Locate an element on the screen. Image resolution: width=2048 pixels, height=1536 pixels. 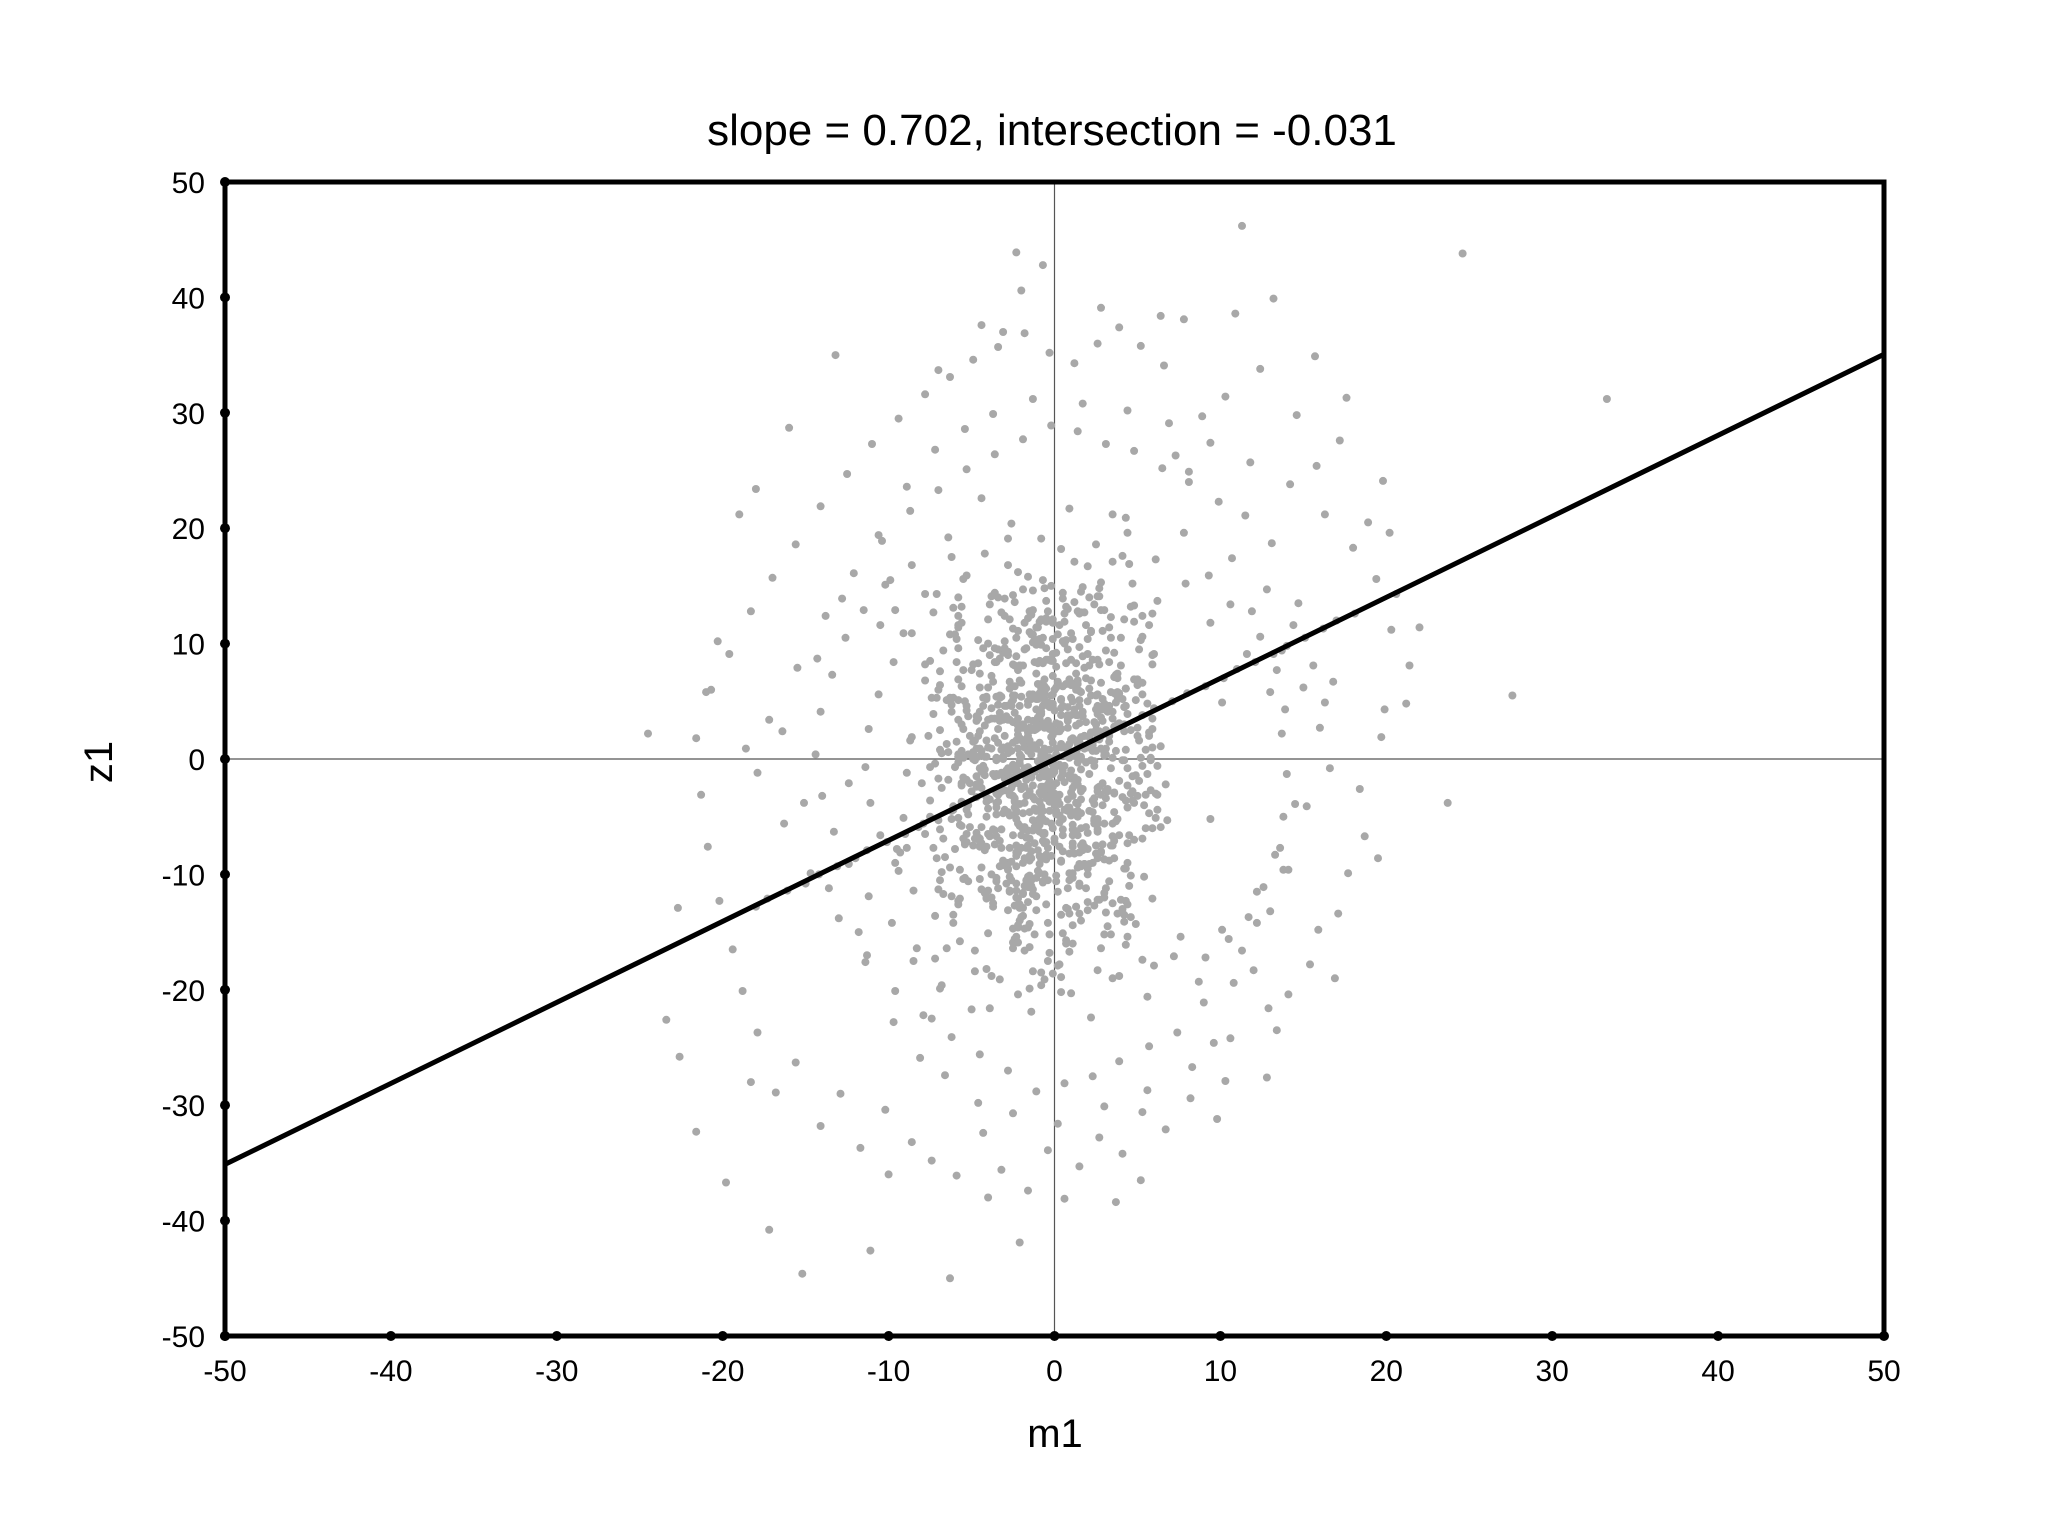
x-tick-label: 40 is located at coordinates (1717, 1371).